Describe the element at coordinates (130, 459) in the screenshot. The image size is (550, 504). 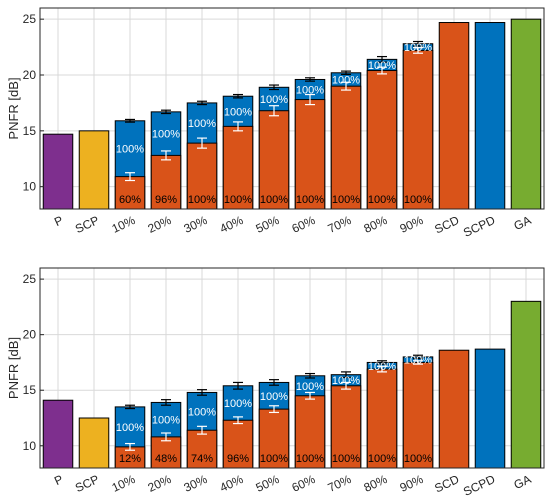
I see `orange-percent-label: 12%` at that location.